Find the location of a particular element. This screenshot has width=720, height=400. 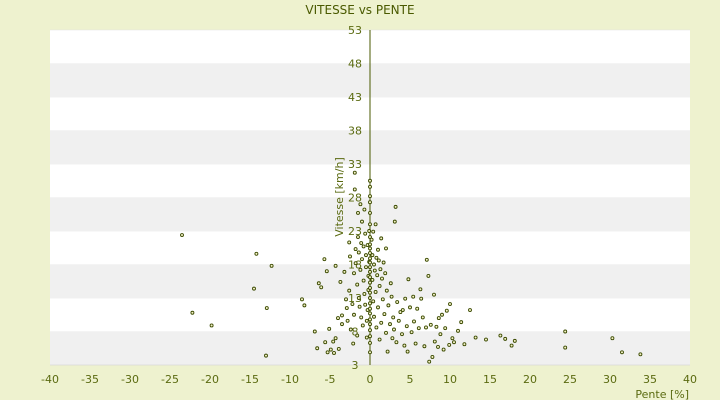

y-tick-label: 38 is located at coordinates (355, 131).